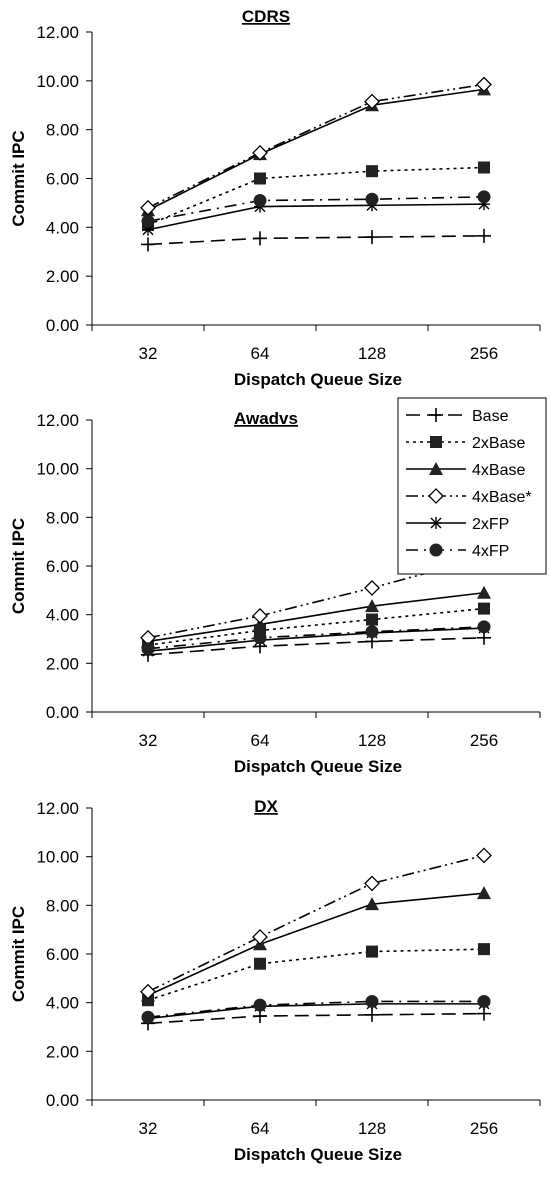 Image resolution: width=554 pixels, height=1182 pixels. I want to click on legend-marker-4xbase-shape, so click(436, 468).